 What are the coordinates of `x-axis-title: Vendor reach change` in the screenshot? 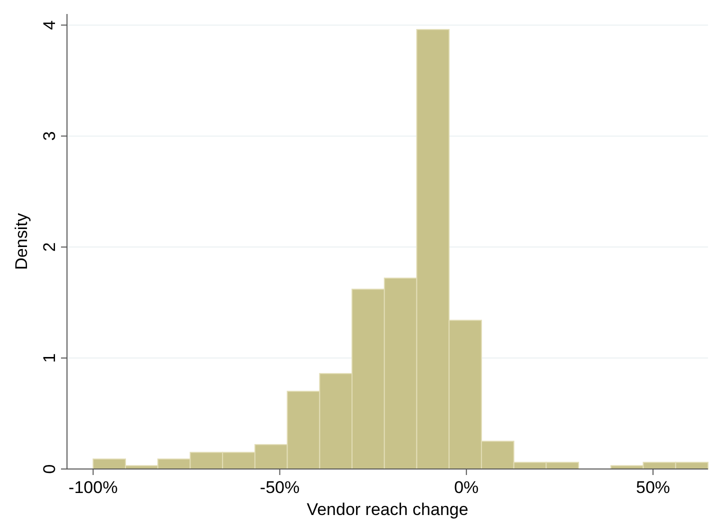 It's located at (387, 509).